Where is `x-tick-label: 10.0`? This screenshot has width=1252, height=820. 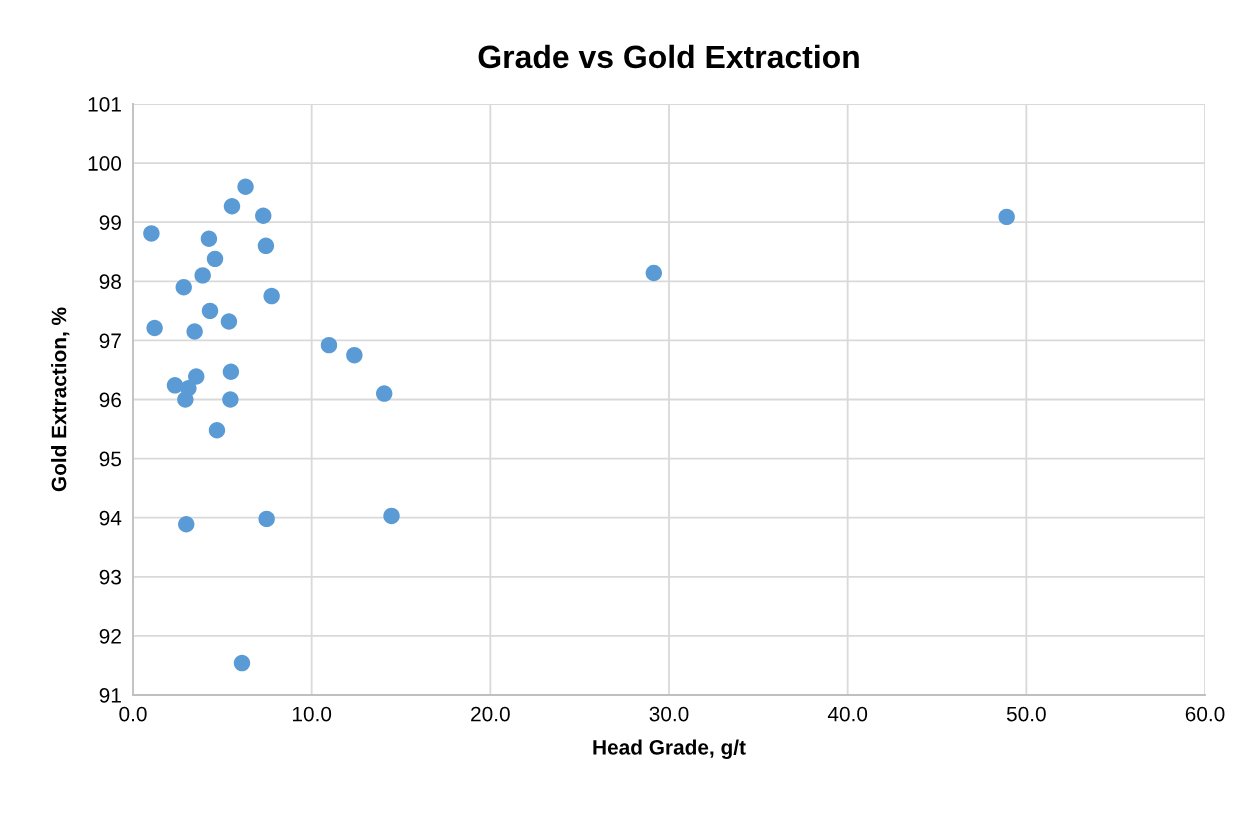
x-tick-label: 10.0 is located at coordinates (312, 714).